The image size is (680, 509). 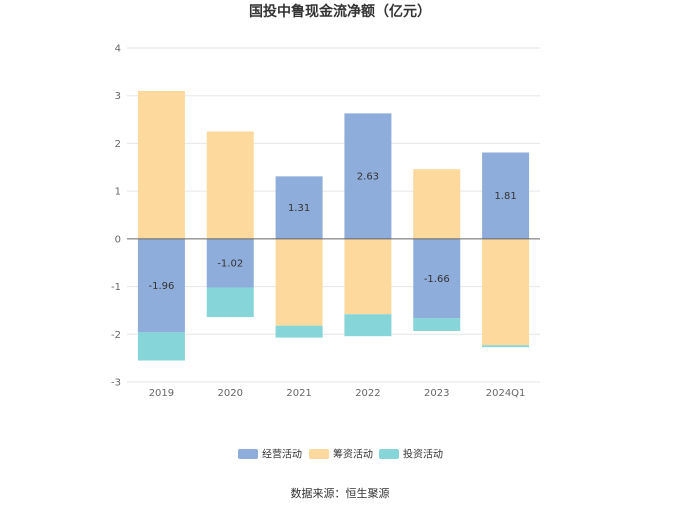 What do you see at coordinates (282, 454) in the screenshot?
I see `legend-label: 经营活动` at bounding box center [282, 454].